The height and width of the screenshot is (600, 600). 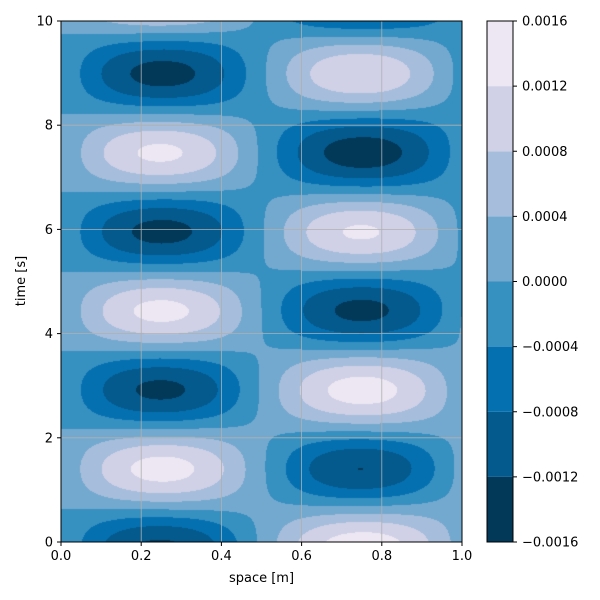 What do you see at coordinates (545, 152) in the screenshot?
I see `colorbar-tick-label: 0.0008` at bounding box center [545, 152].